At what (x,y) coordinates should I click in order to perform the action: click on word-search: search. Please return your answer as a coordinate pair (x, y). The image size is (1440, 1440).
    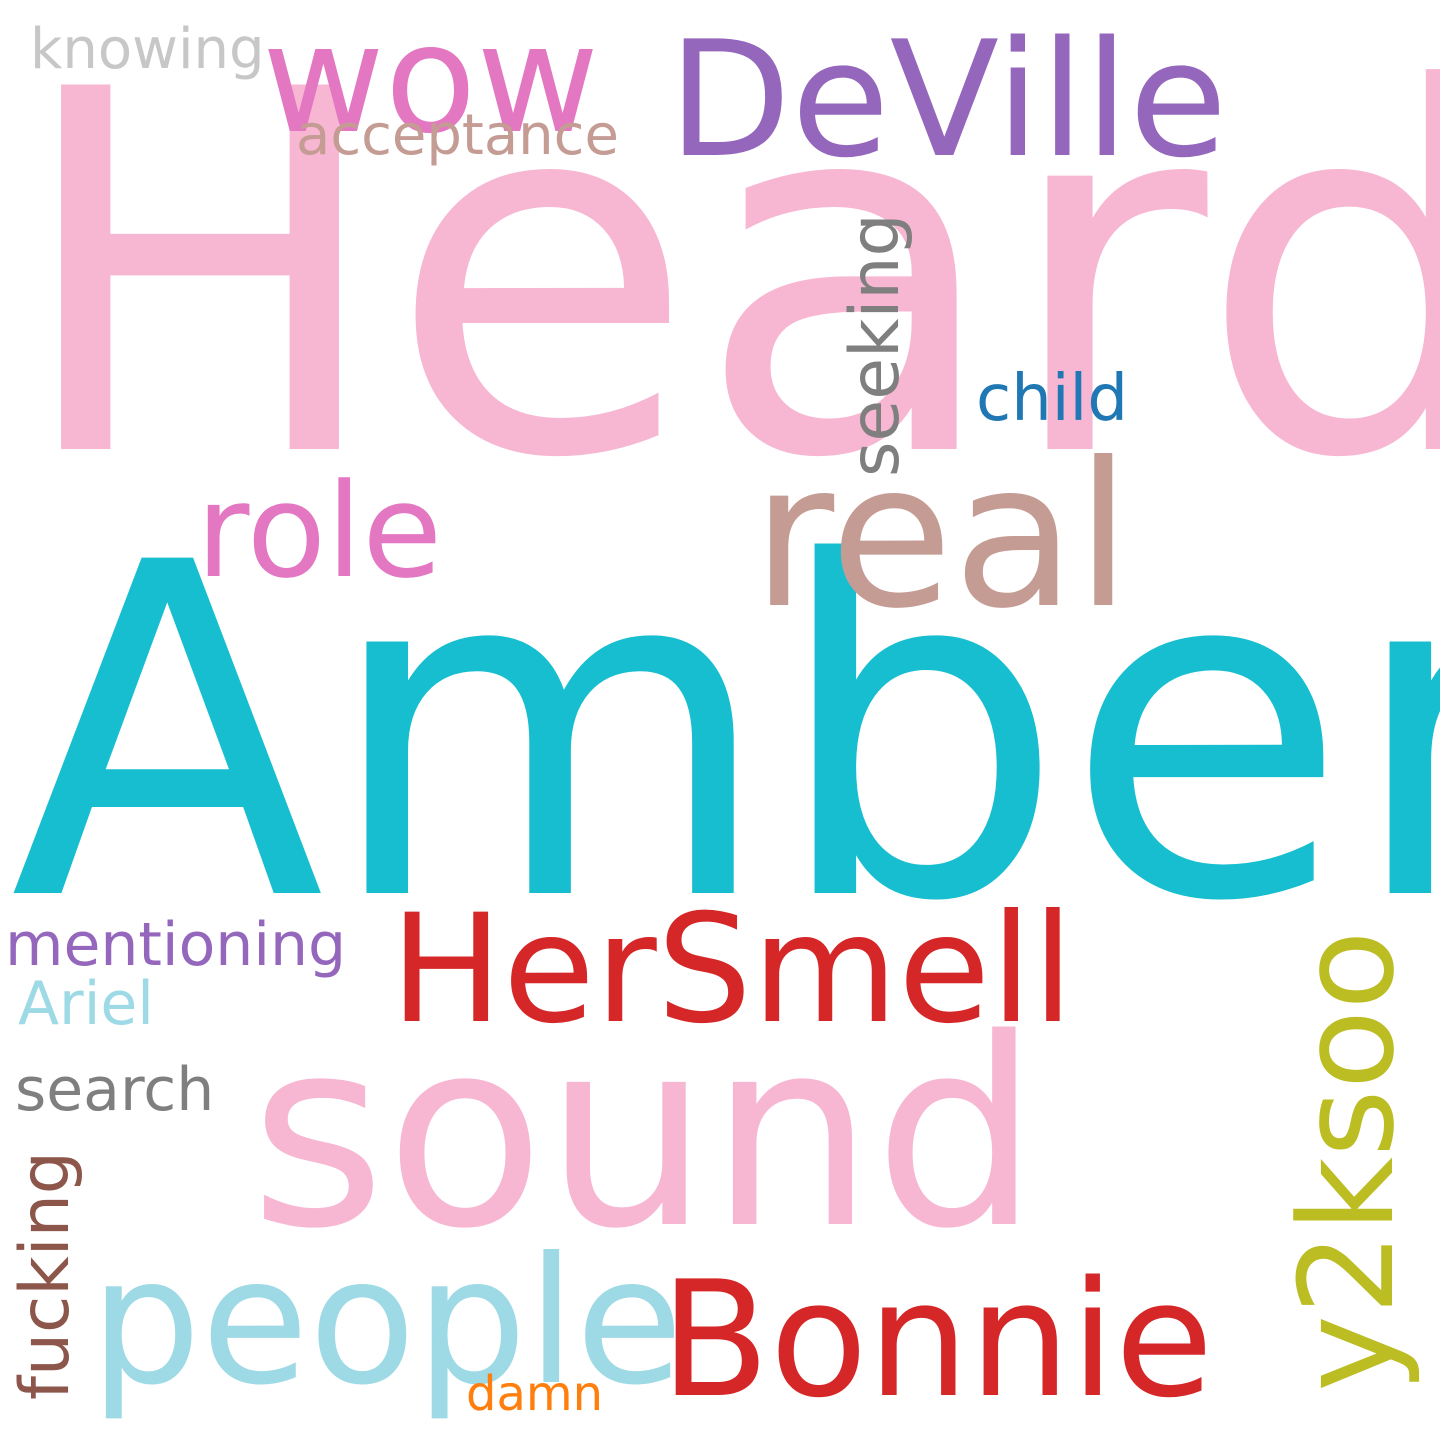
    Looking at the image, I should click on (115, 1090).